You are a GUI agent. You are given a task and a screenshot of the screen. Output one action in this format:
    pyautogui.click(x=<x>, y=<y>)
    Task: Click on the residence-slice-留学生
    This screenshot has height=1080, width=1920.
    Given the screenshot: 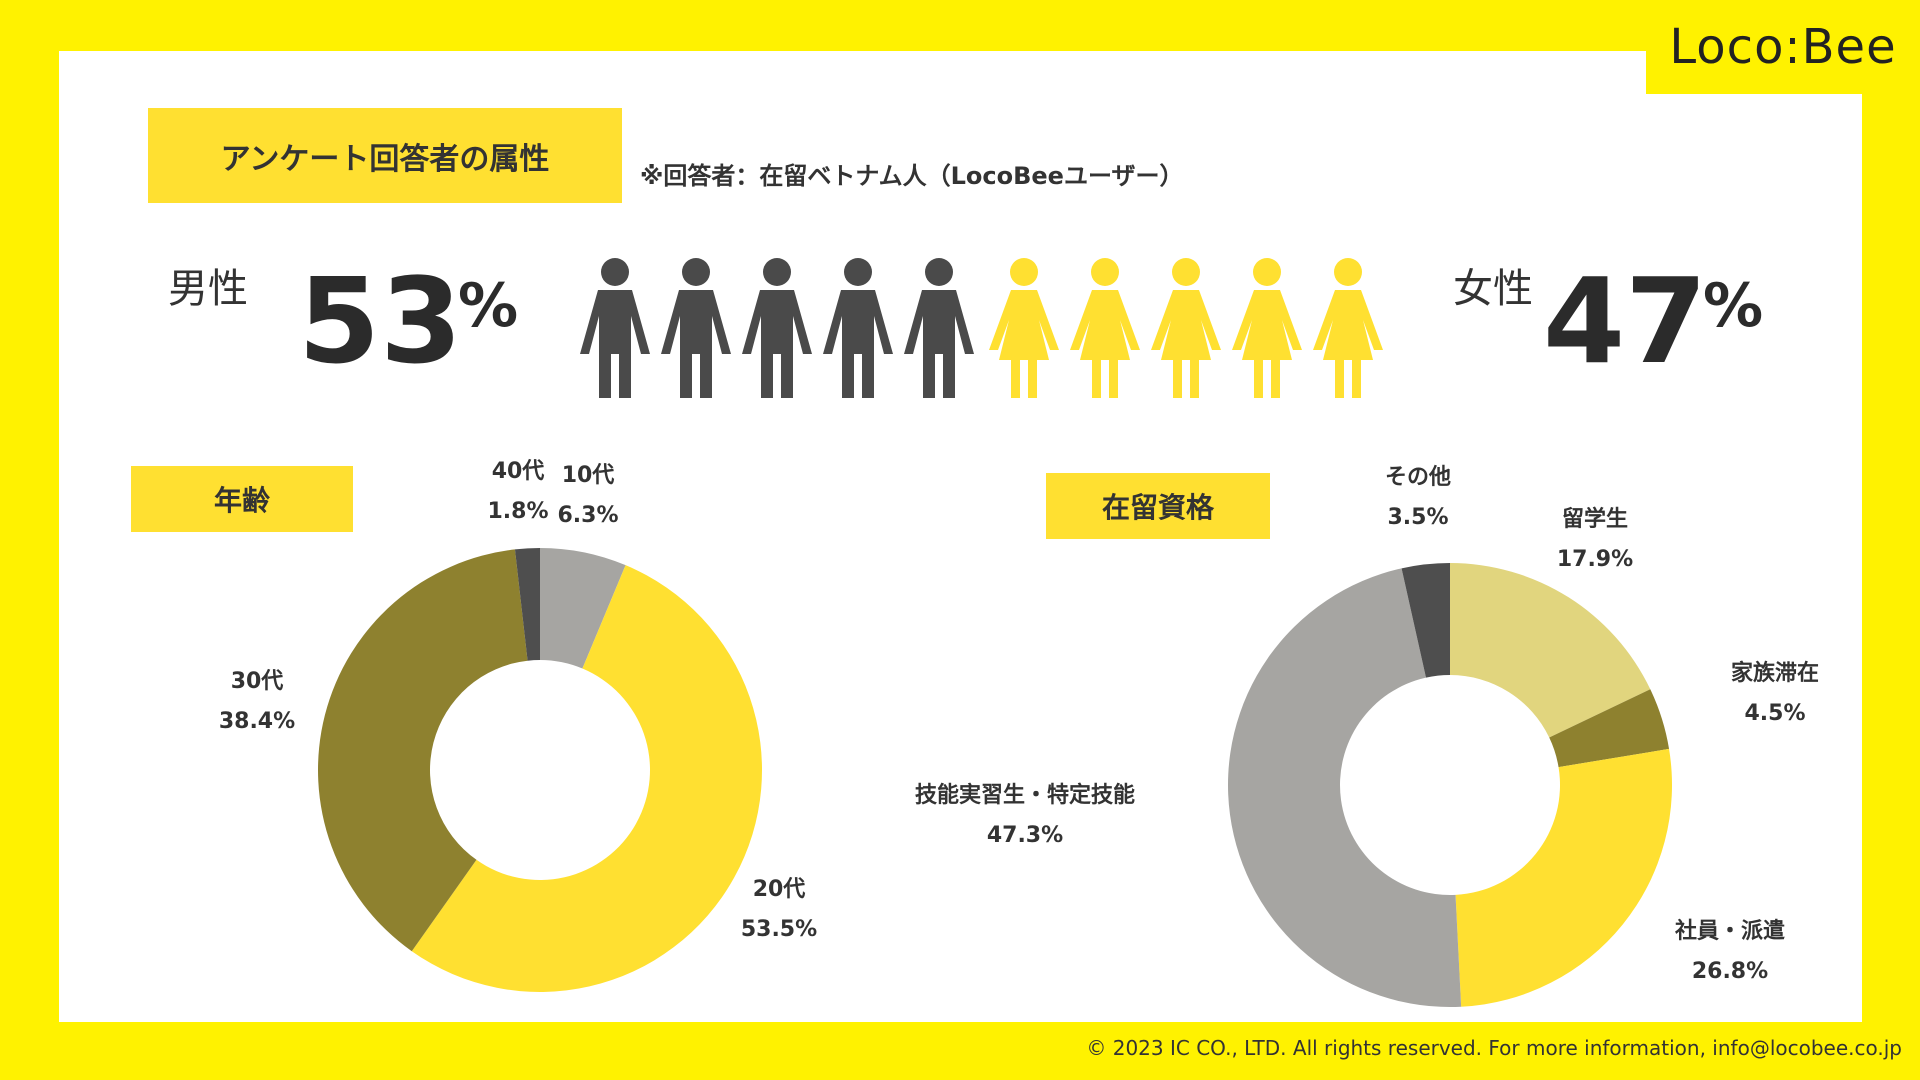 What is the action you would take?
    pyautogui.click(x=1550, y=650)
    